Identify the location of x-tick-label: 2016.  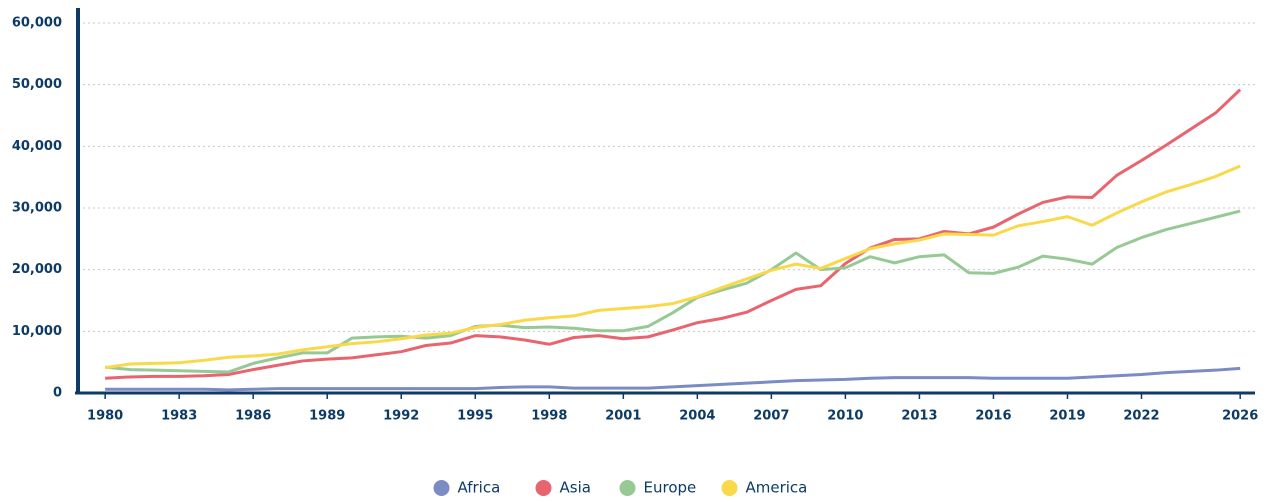
(993, 416).